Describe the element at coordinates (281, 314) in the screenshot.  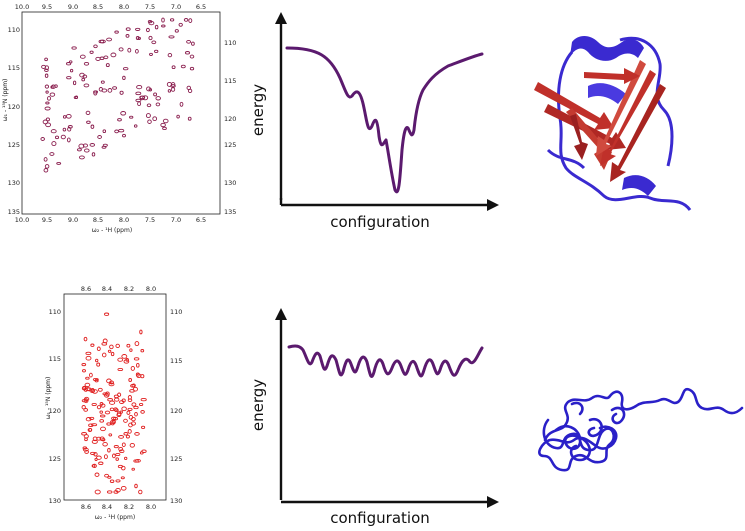
I see `y-axis-arrow-icon` at that location.